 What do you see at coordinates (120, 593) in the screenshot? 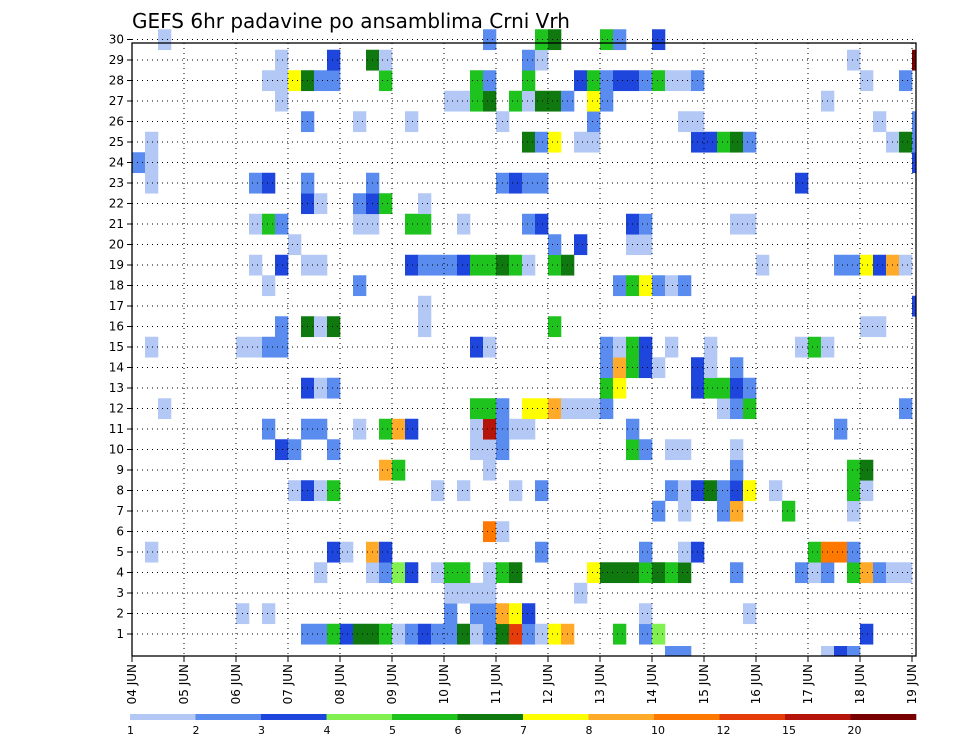
I see `y-tick-label: 3` at bounding box center [120, 593].